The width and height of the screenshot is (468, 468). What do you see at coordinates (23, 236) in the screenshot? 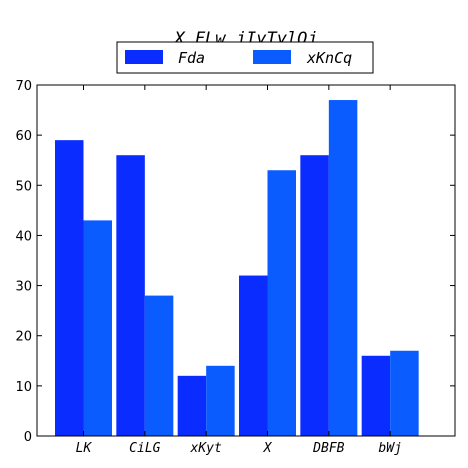
I see `y-tick-label: 40` at bounding box center [23, 236].